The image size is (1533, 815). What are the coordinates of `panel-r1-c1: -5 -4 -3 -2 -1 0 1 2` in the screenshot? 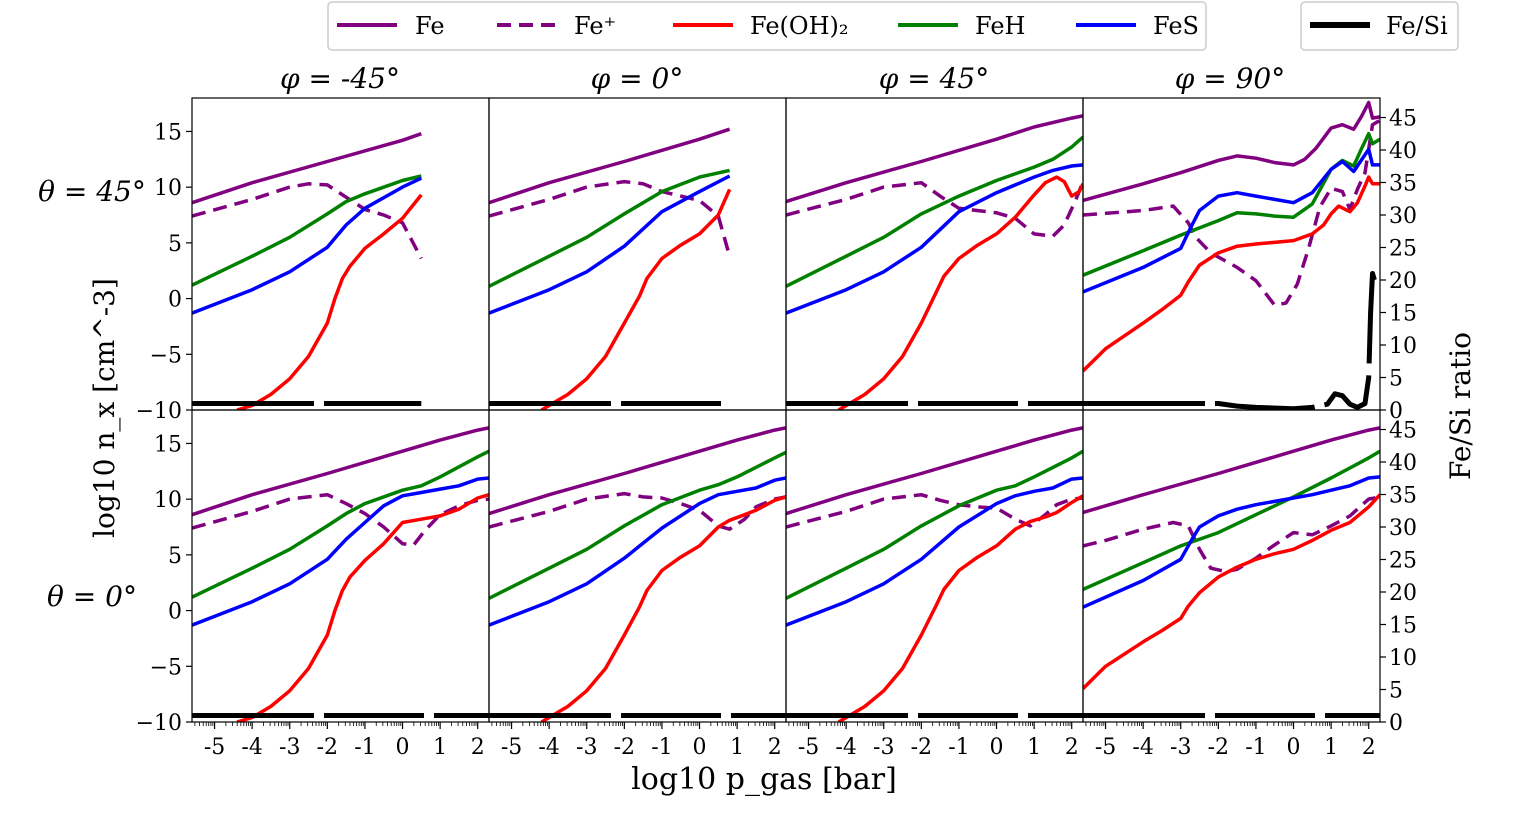 It's located at (637, 584).